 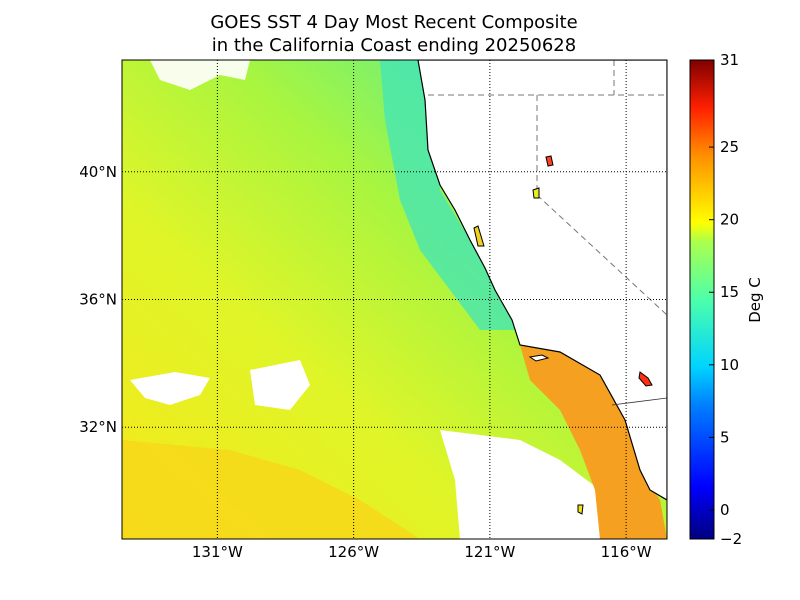 I want to click on longitude-tick-label: 131°W, so click(x=217, y=552).